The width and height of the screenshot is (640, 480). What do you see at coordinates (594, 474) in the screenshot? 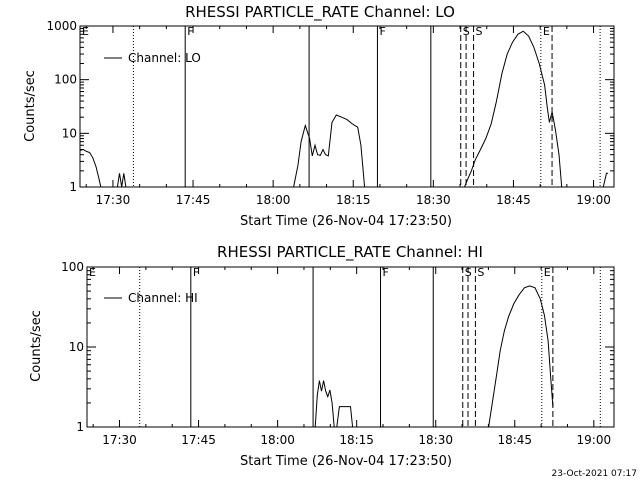
I see `footer-timestamp: 23-Oct-2021 07:17` at bounding box center [594, 474].